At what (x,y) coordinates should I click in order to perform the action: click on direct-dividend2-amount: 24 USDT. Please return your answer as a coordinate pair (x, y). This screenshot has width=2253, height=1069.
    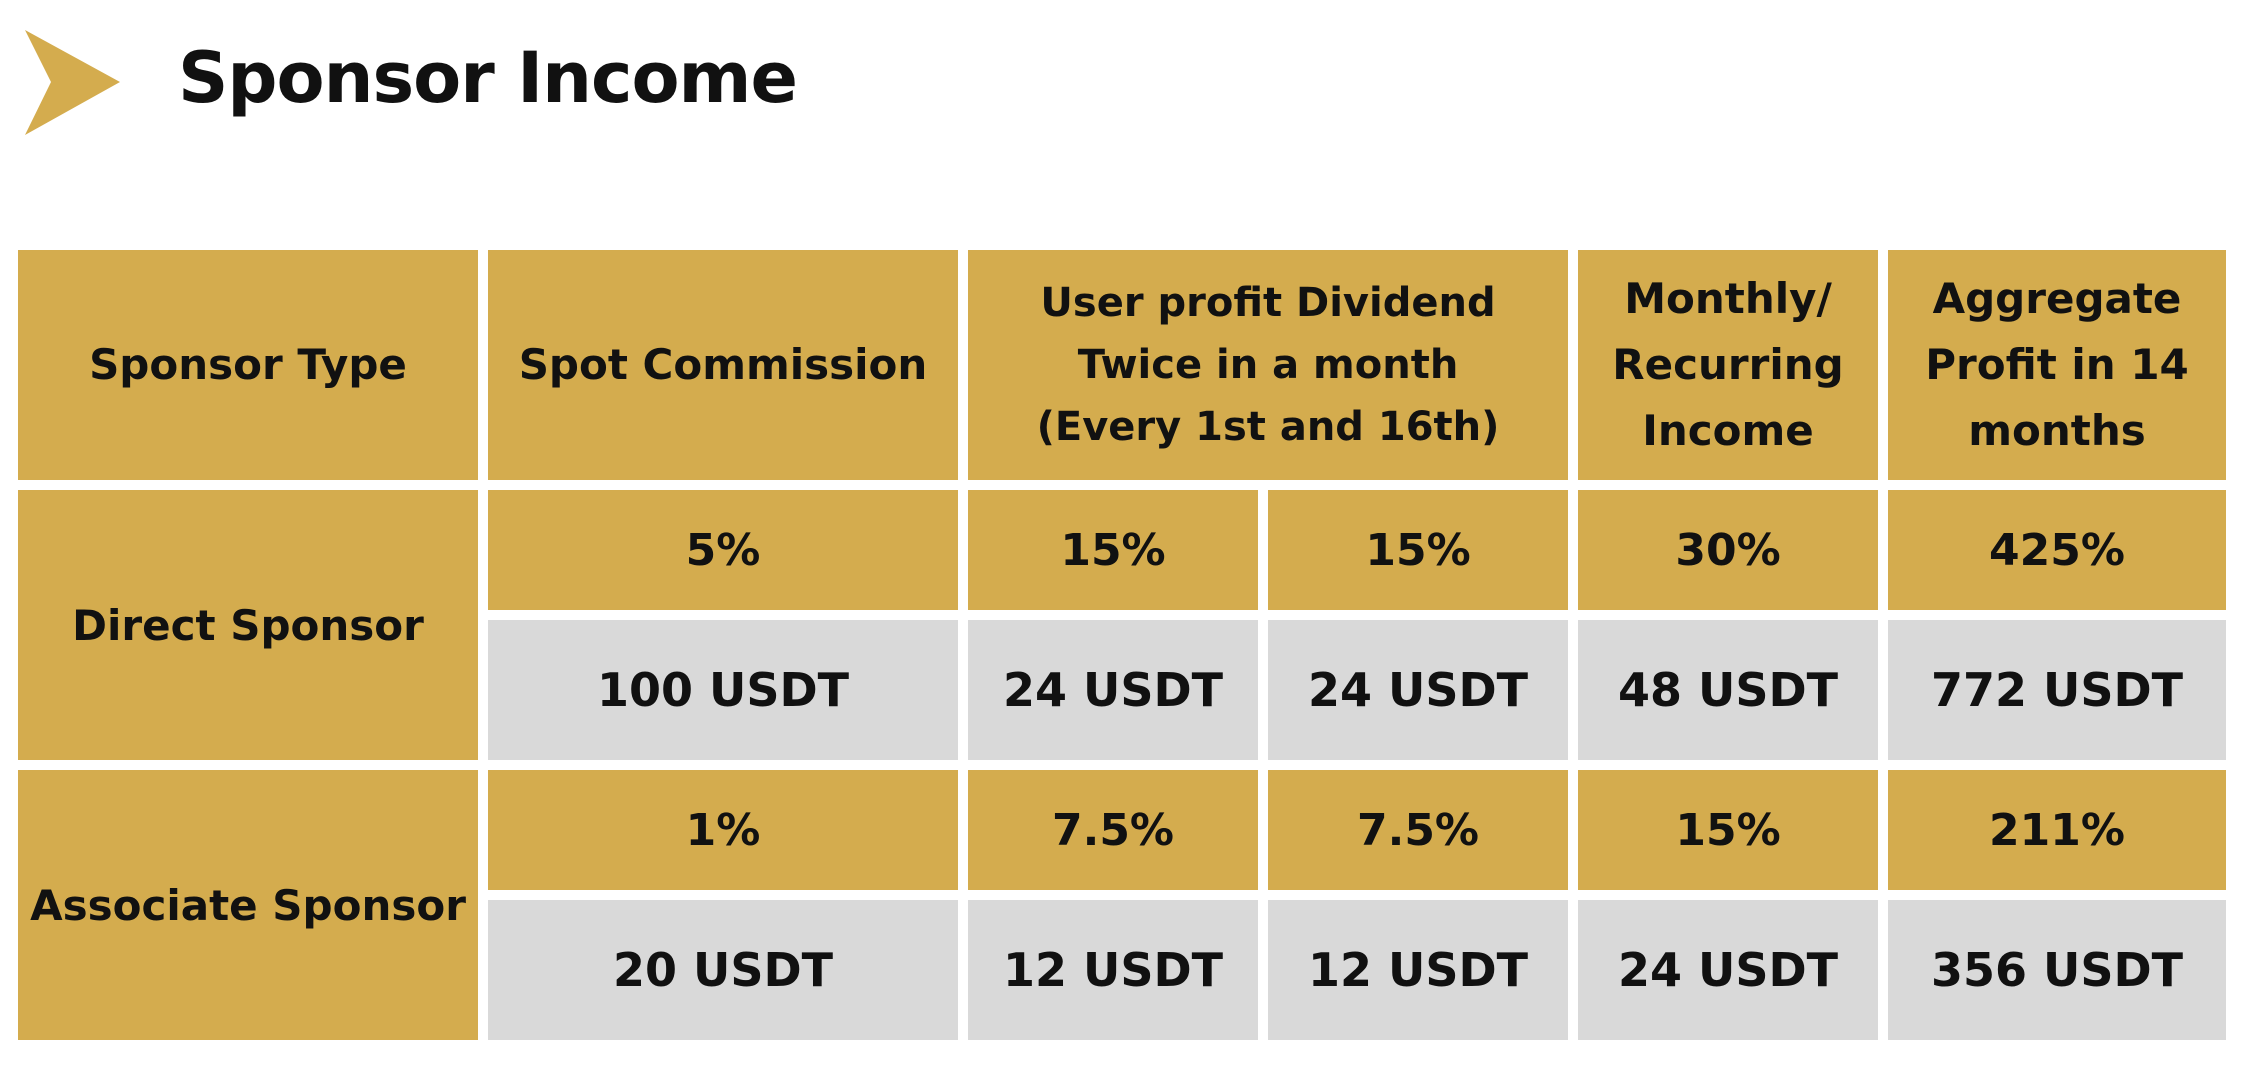
    Looking at the image, I should click on (1418, 690).